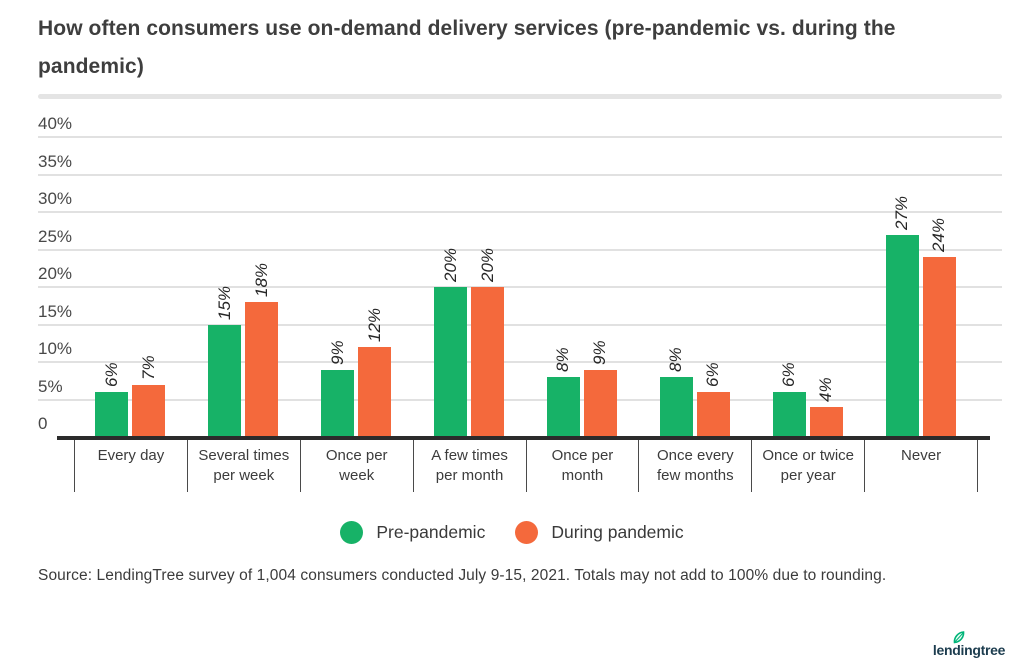  I want to click on legend-item-during-pandemic: During pandemic, so click(599, 532).